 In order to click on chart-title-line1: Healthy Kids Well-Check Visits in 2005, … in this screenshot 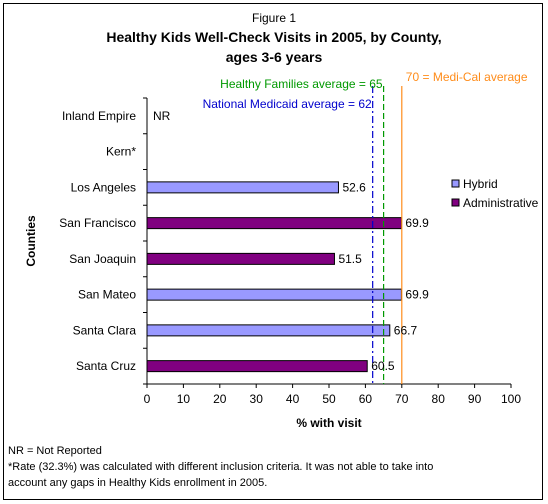, I will do `click(274, 37)`.